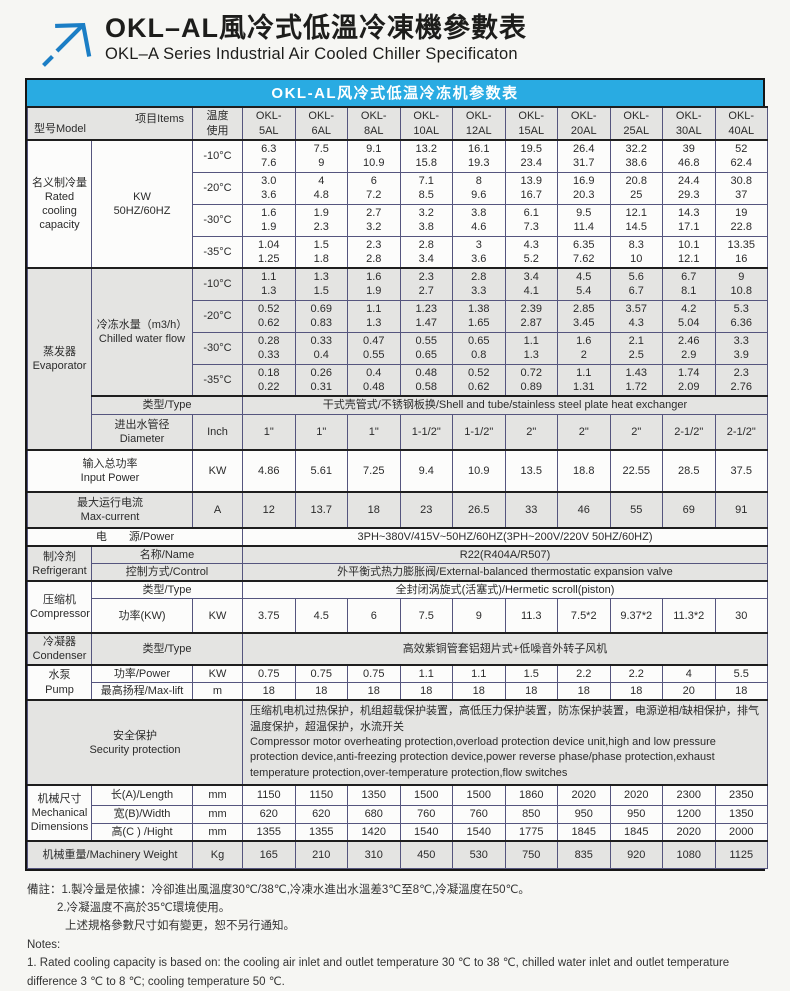 This screenshot has width=790, height=991. Describe the element at coordinates (398, 691) in the screenshot. I see `table-row: 最高扬程/Max-lift m 18 18 18 18 18 18 18 18 20 18` at that location.